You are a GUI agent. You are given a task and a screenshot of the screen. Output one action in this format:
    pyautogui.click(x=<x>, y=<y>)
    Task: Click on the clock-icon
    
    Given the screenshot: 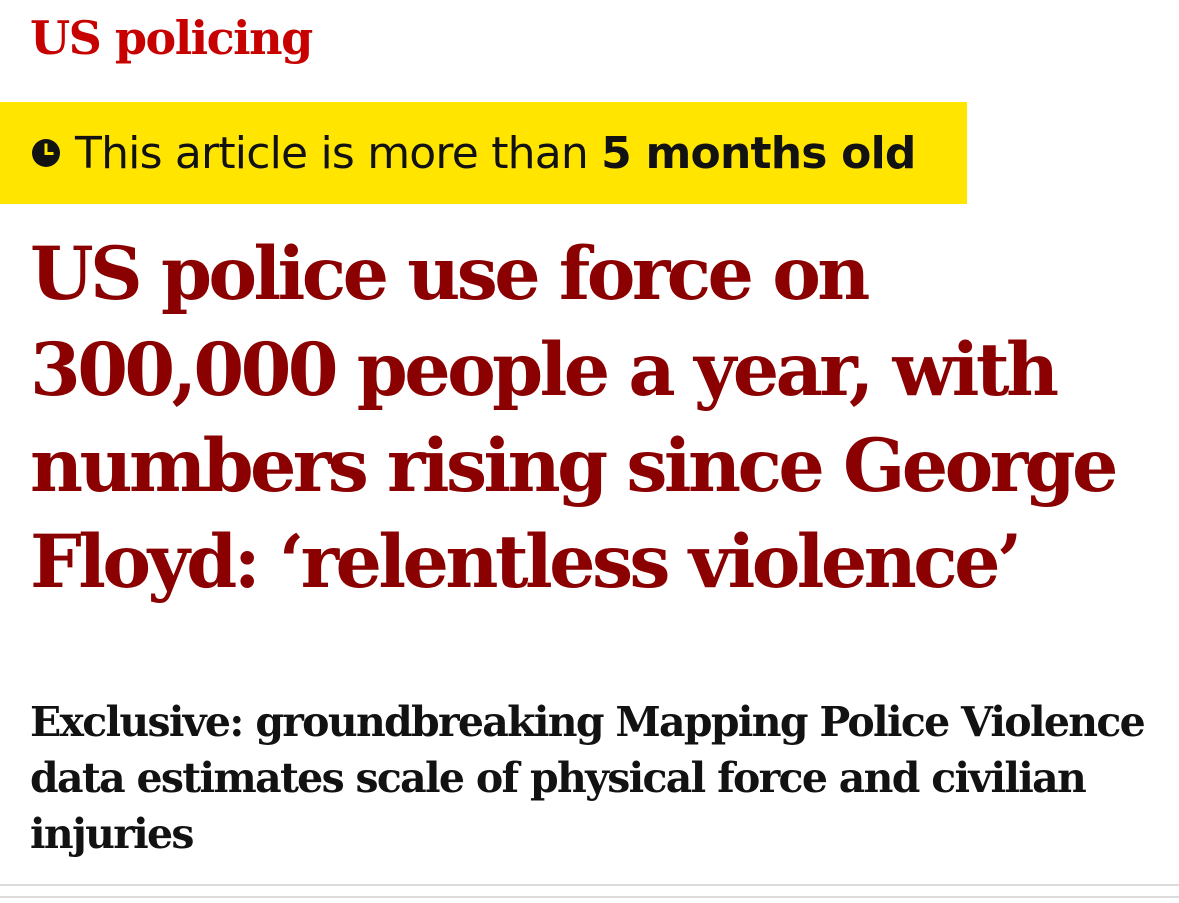 What is the action you would take?
    pyautogui.click(x=46, y=153)
    